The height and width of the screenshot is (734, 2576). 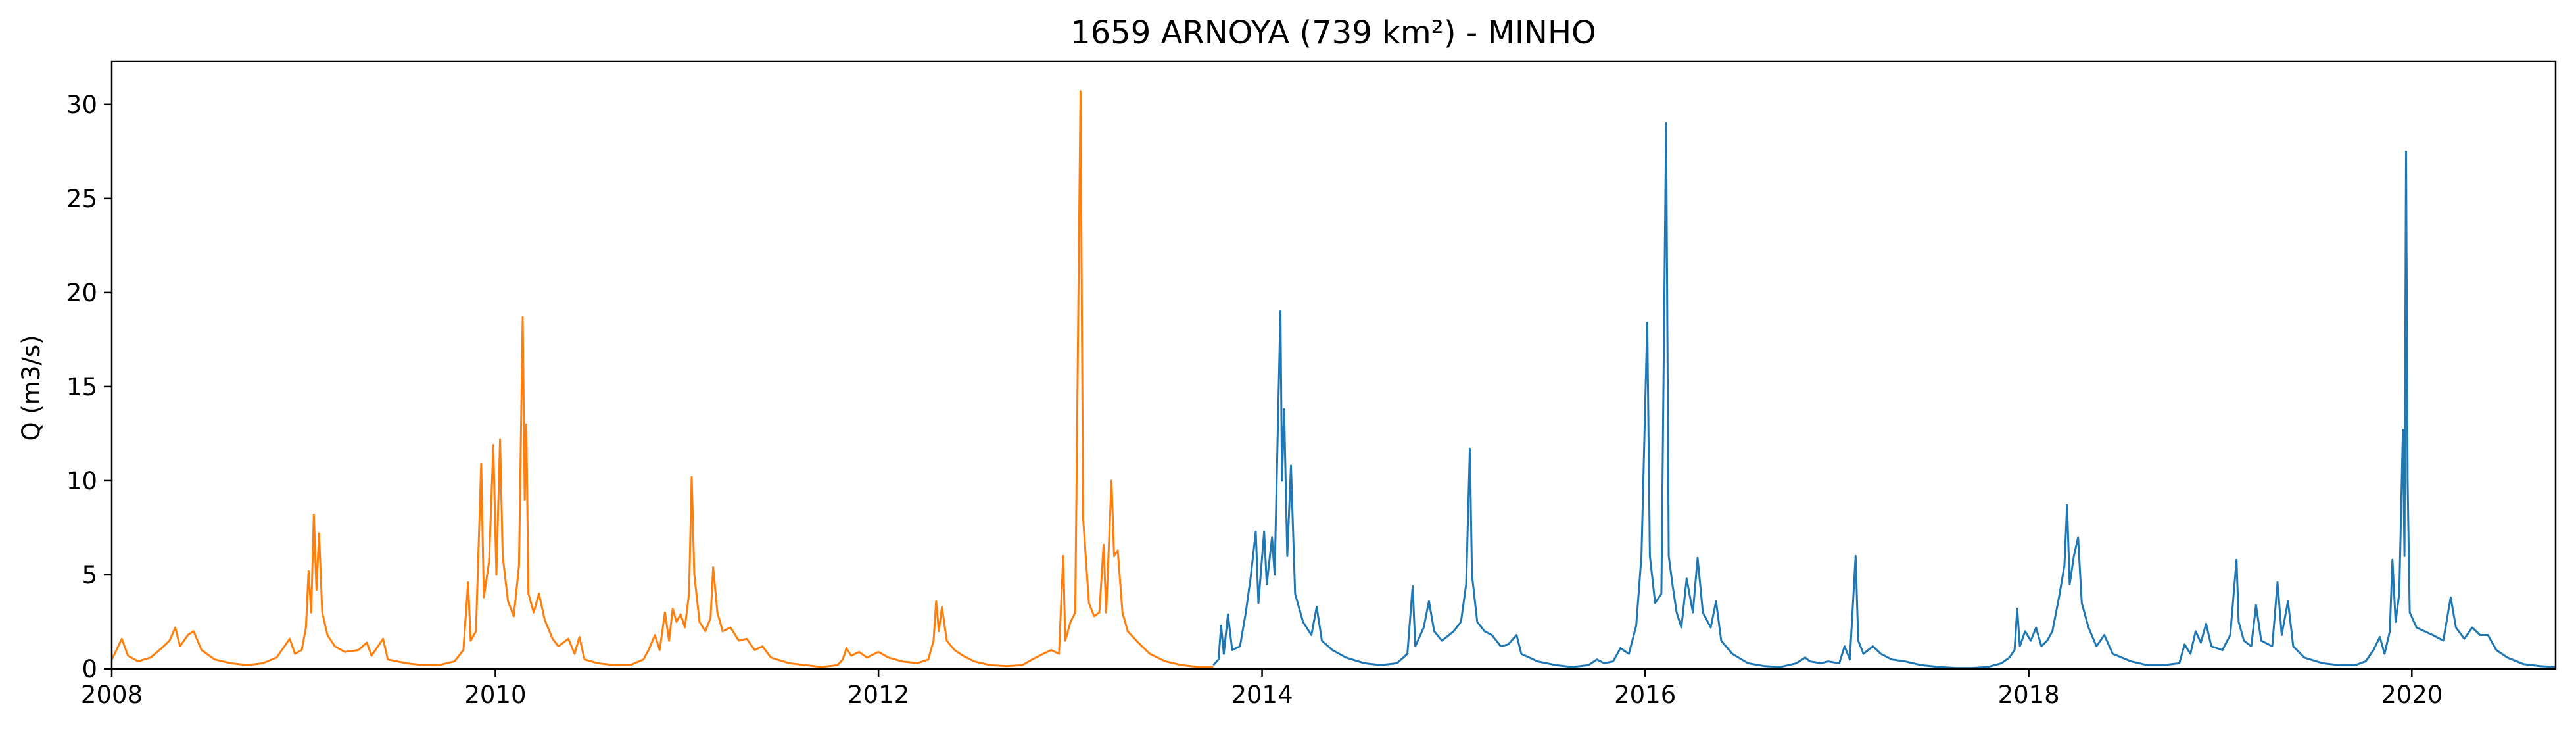 What do you see at coordinates (2029, 695) in the screenshot?
I see `x-tick-label: 2018` at bounding box center [2029, 695].